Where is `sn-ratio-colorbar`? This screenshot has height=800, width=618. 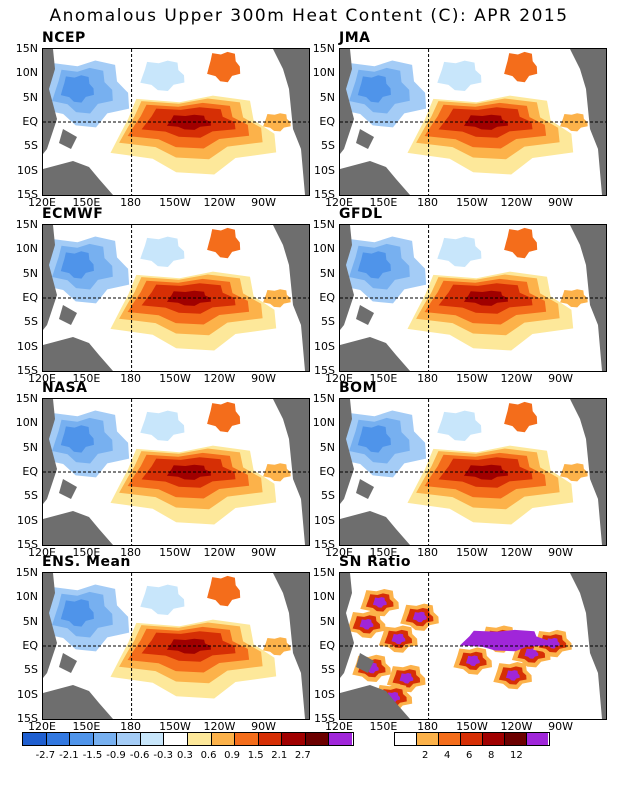 sn-ratio-colorbar is located at coordinates (472, 739).